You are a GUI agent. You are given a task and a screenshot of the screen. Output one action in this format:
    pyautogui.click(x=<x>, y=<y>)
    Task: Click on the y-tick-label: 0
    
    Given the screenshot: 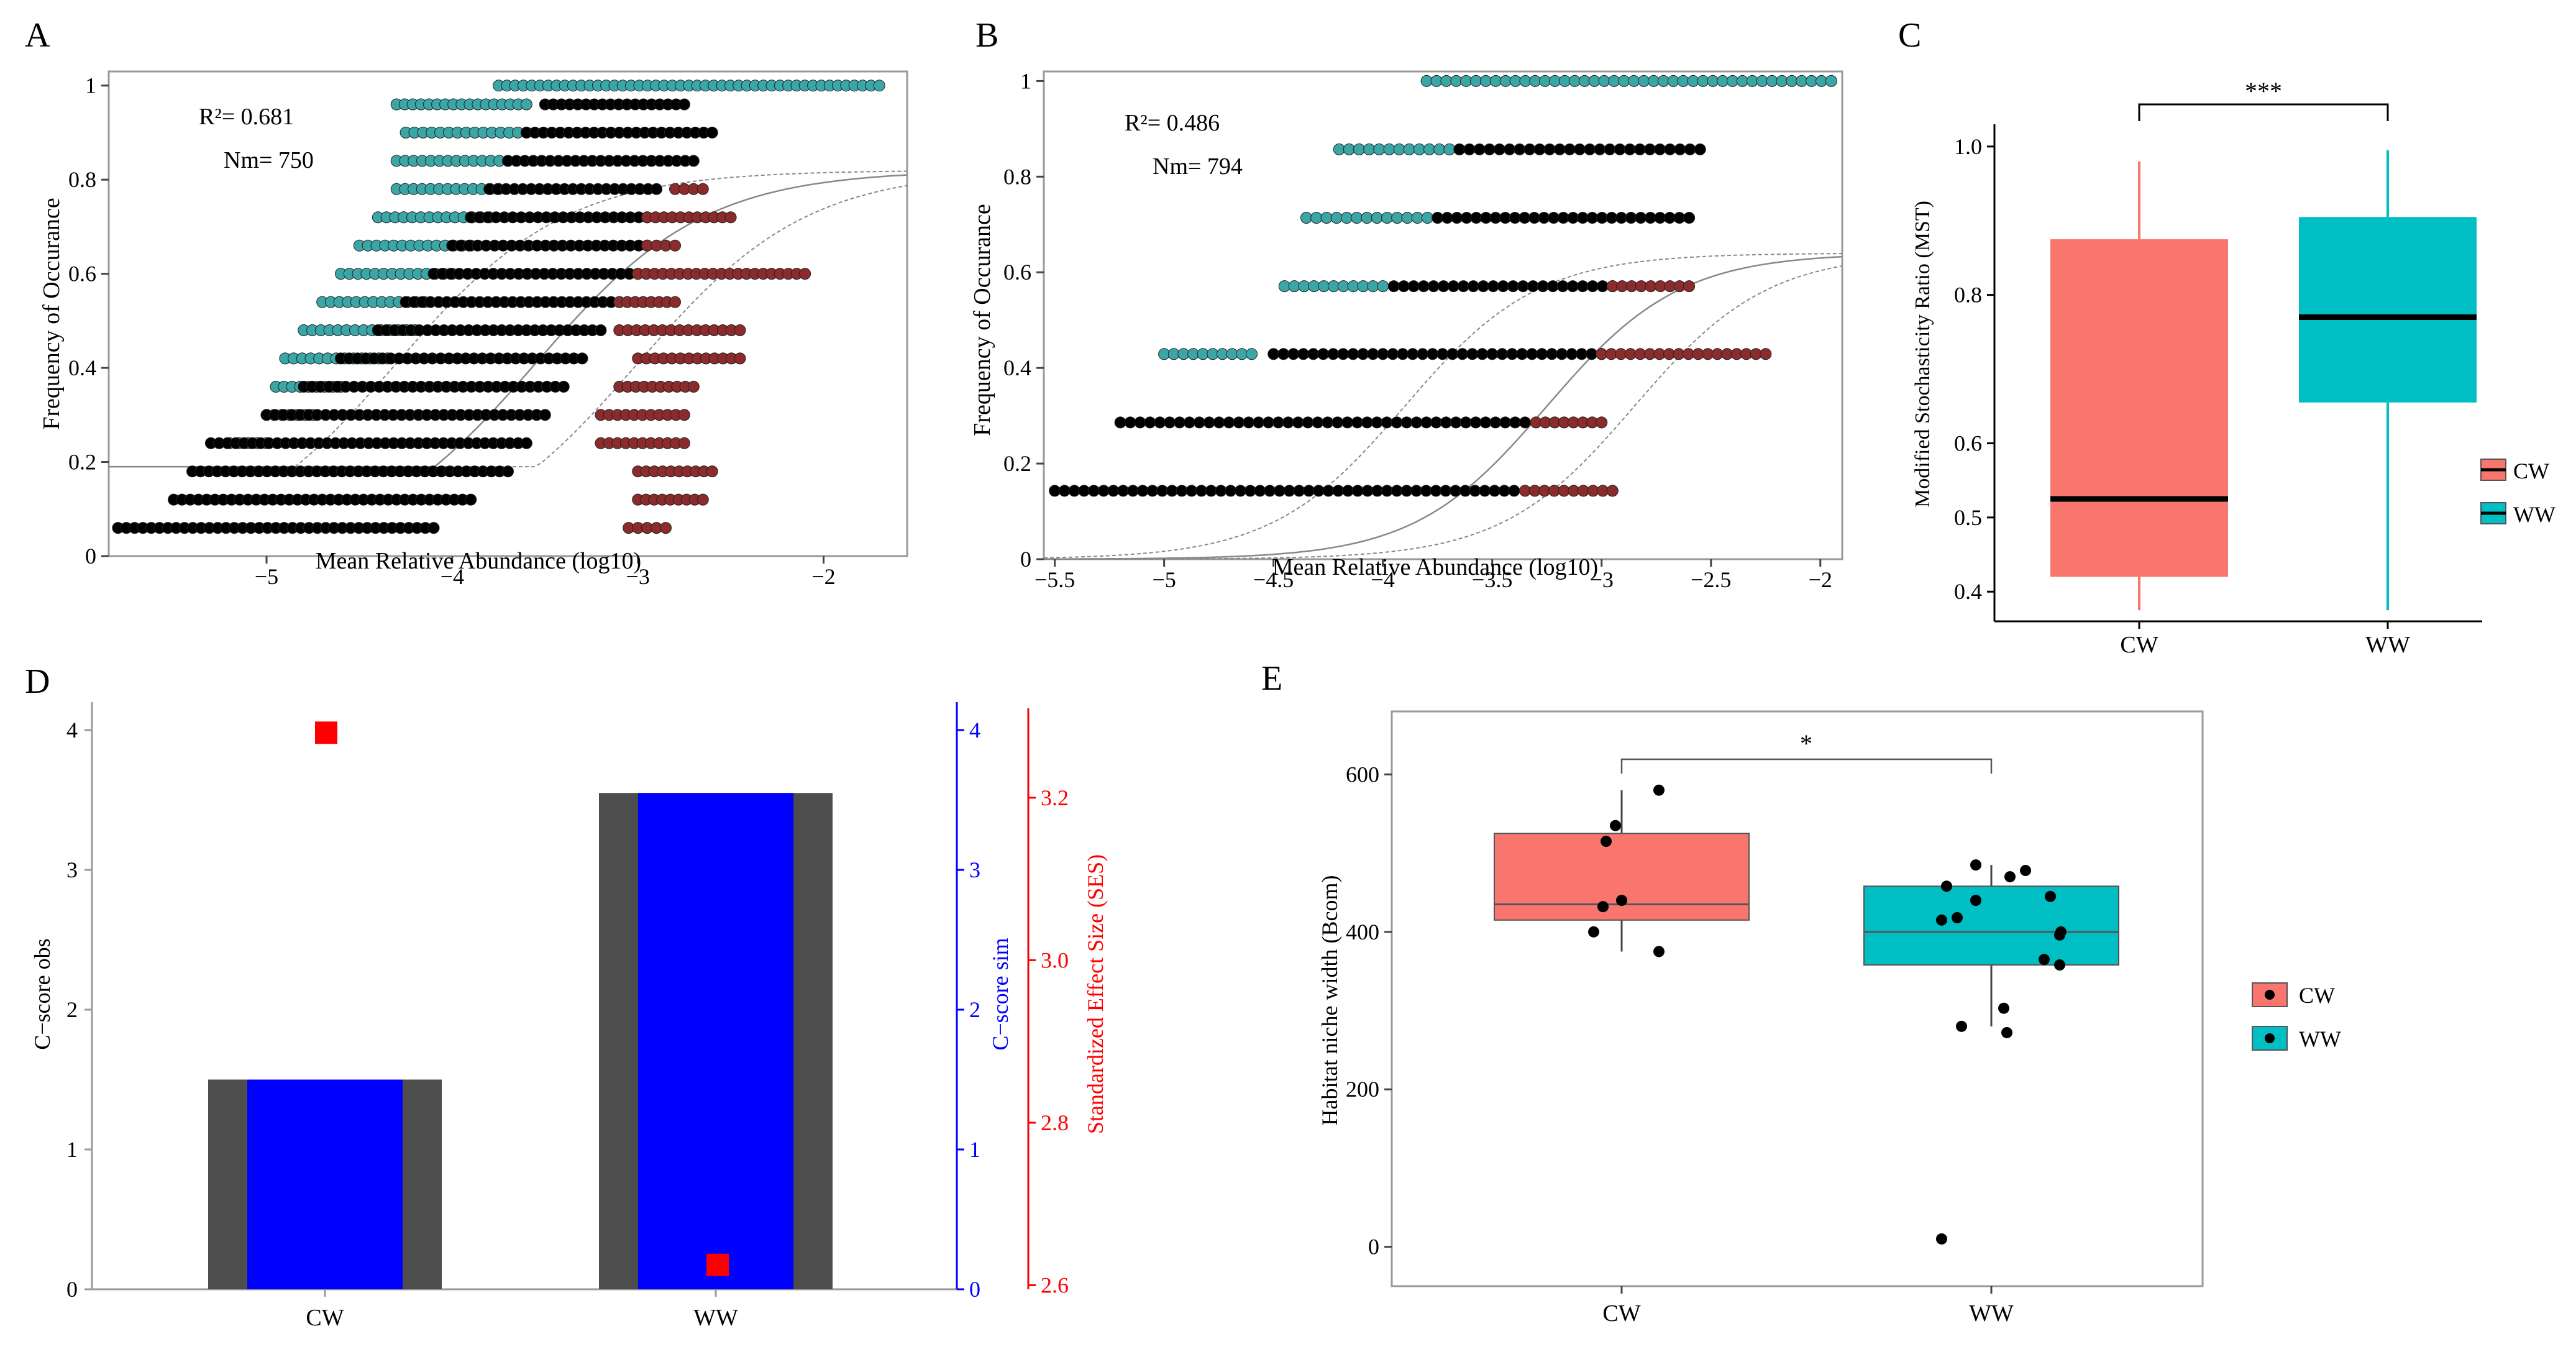 What is the action you would take?
    pyautogui.click(x=1373, y=1247)
    